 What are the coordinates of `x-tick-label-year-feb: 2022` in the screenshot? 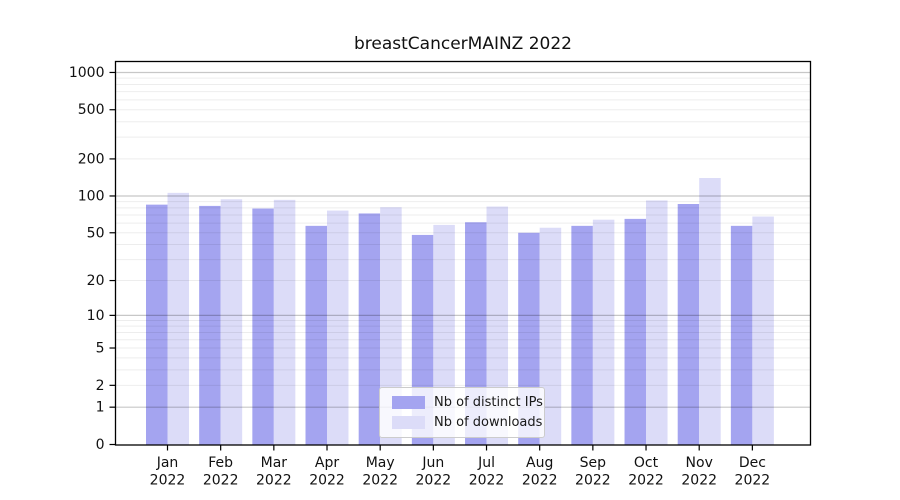 It's located at (221, 481).